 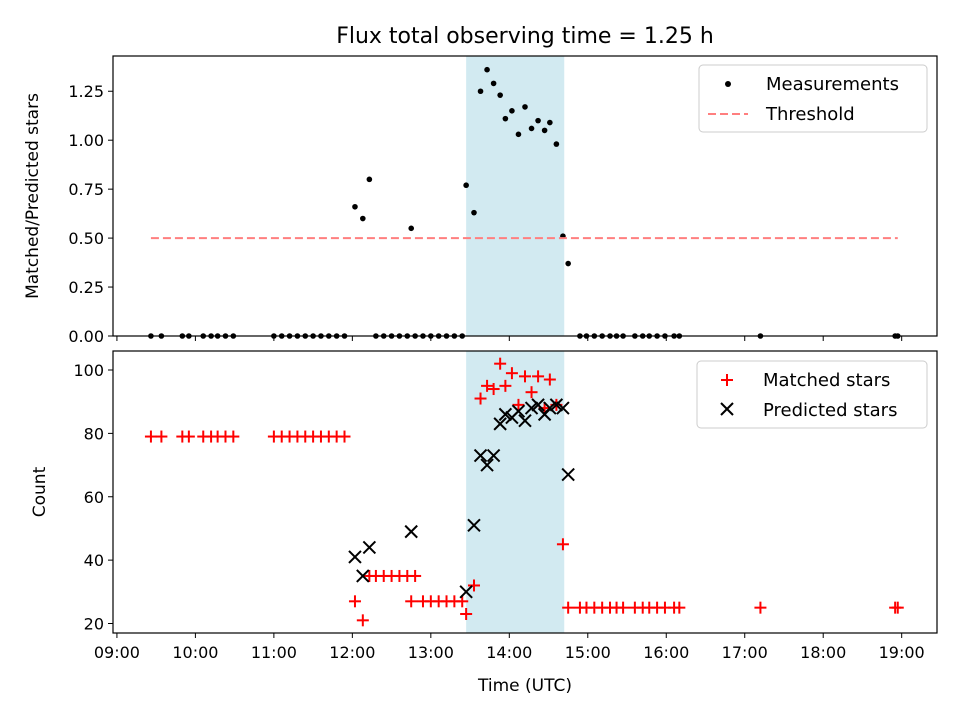 I want to click on x-tick-label: 16:00, so click(x=666, y=652).